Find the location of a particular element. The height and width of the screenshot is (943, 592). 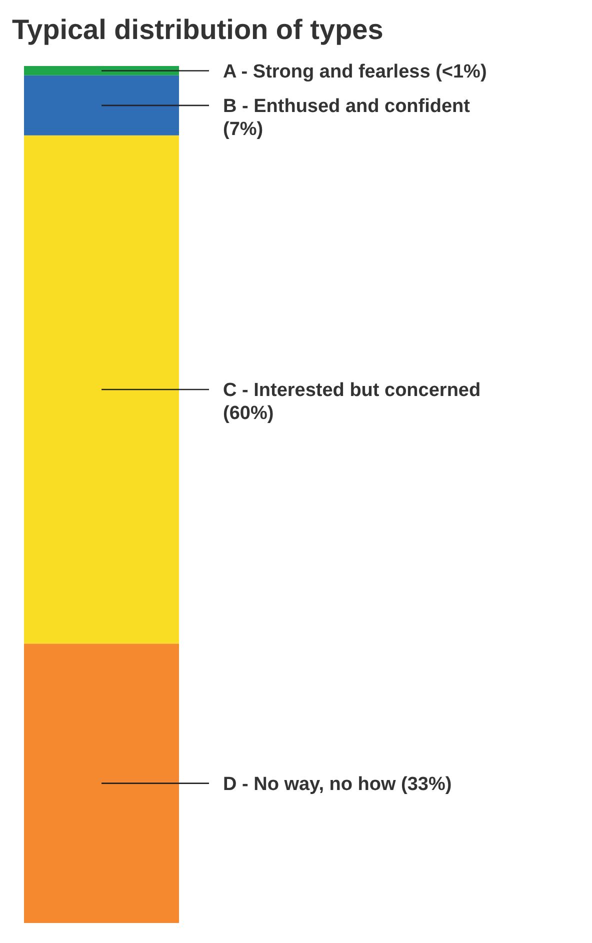

text: D - No way, no how (33%) is located at coordinates (337, 784).